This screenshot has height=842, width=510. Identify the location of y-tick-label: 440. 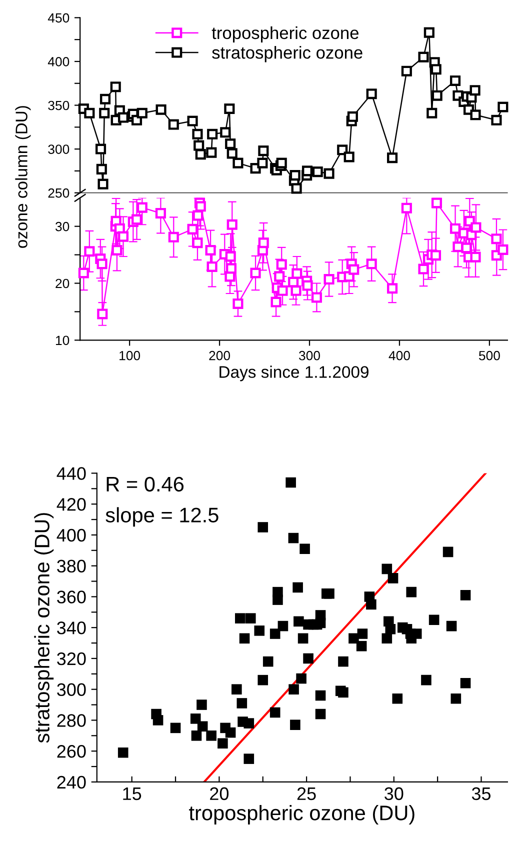
(71, 473).